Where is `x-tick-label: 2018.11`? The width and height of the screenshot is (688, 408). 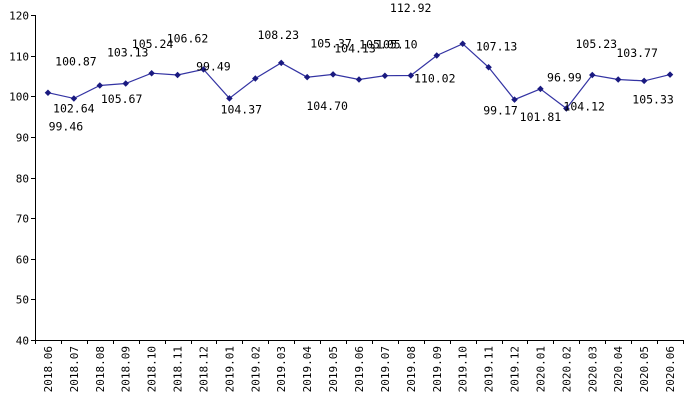 x-tick-label: 2018.11 is located at coordinates (178, 369).